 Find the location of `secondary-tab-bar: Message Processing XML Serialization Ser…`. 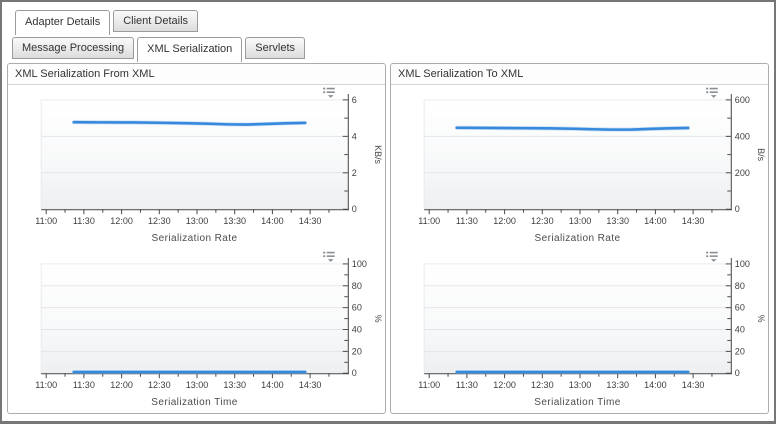

secondary-tab-bar: Message Processing XML Serialization Ser… is located at coordinates (393, 48).